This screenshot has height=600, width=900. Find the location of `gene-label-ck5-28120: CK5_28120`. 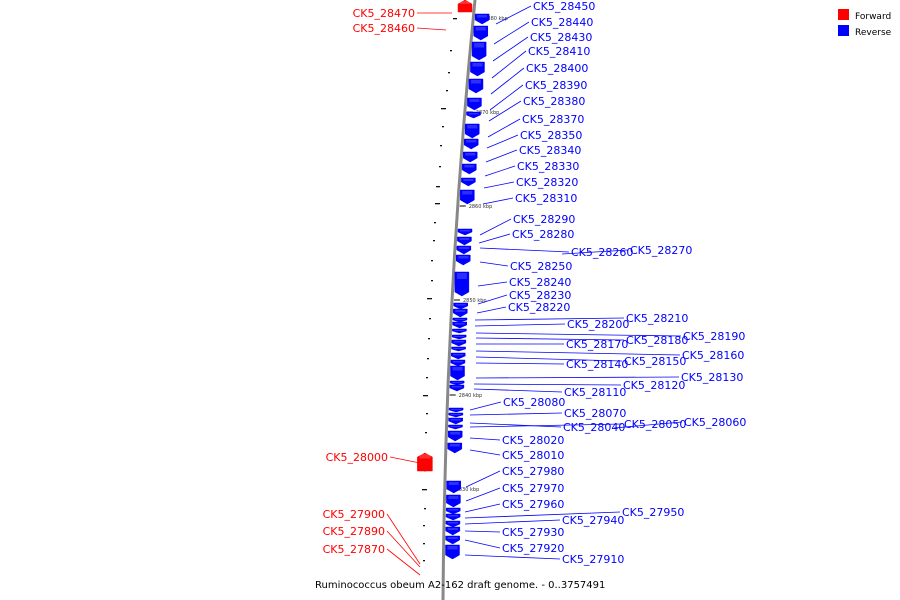

gene-label-ck5-28120: CK5_28120 is located at coordinates (654, 385).